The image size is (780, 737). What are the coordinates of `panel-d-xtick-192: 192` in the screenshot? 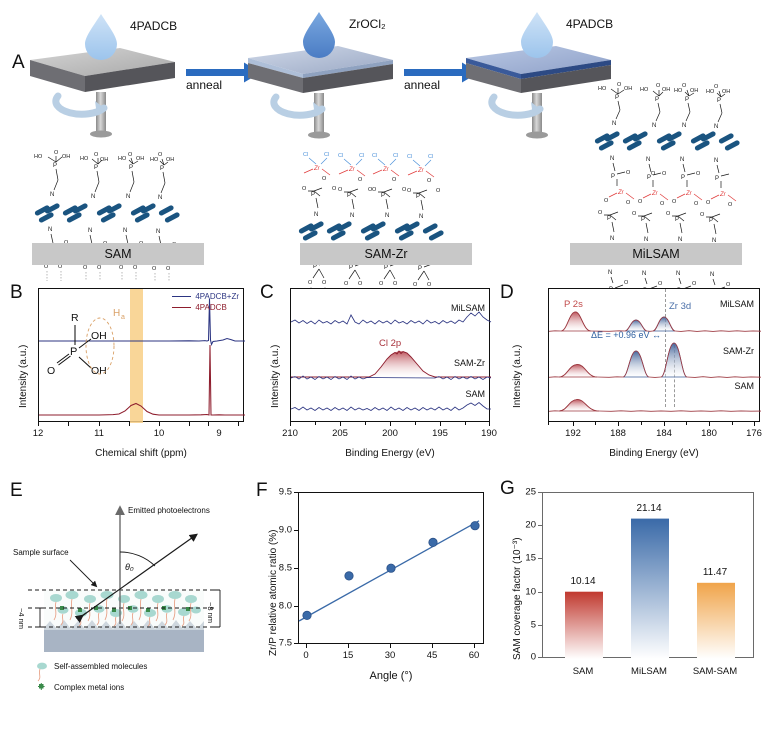 It's located at (573, 433).